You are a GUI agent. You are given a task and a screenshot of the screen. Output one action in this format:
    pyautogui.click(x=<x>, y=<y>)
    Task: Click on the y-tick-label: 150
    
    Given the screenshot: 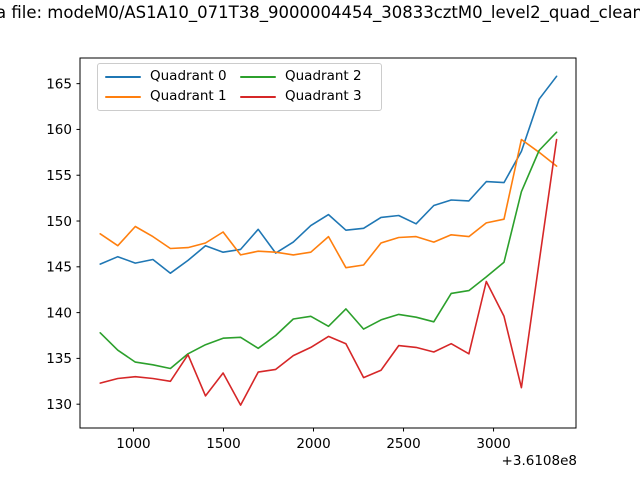 What is the action you would take?
    pyautogui.click(x=59, y=222)
    